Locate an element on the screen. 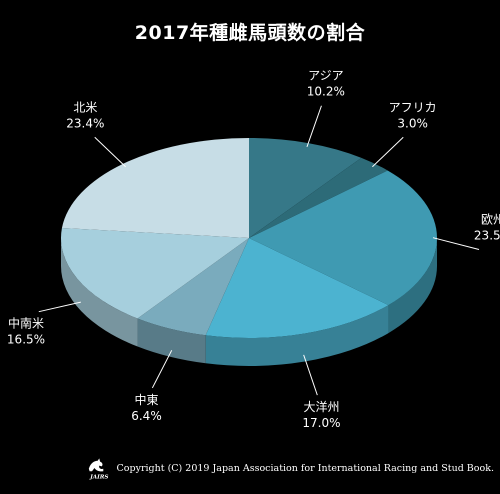 This screenshot has width=500, height=494. slice-1-value-label: 10.2% is located at coordinates (326, 92).